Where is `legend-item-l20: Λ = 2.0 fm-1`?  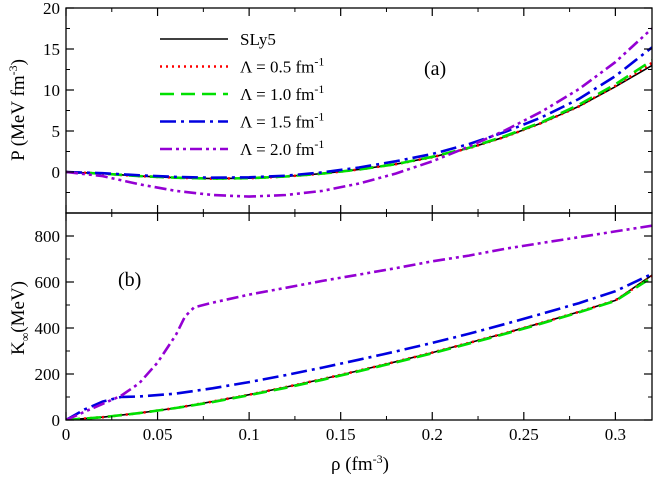
legend-item-l20: Λ = 2.0 fm-1 is located at coordinates (242, 148).